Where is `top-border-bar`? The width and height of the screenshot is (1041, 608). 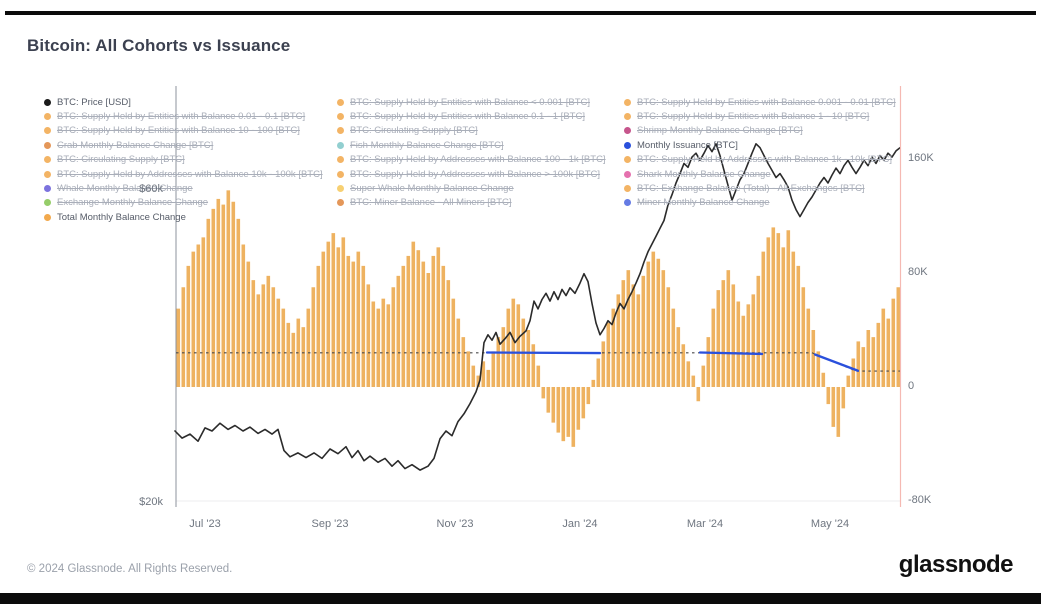 top-border-bar is located at coordinates (520, 13).